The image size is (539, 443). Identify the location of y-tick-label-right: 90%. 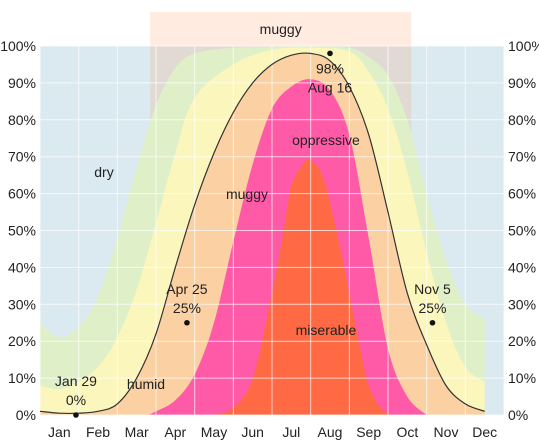
(522, 83).